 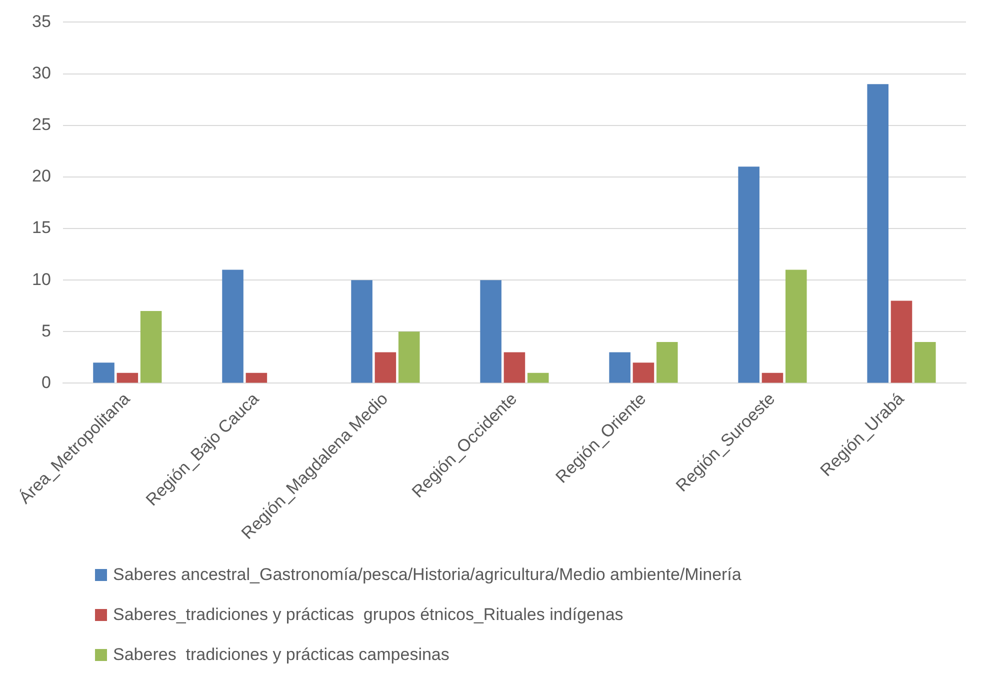 I want to click on legend-label: Saberes_tradiciones y prácticas grupos étnicos_Rituales indígenas, so click(x=368, y=615).